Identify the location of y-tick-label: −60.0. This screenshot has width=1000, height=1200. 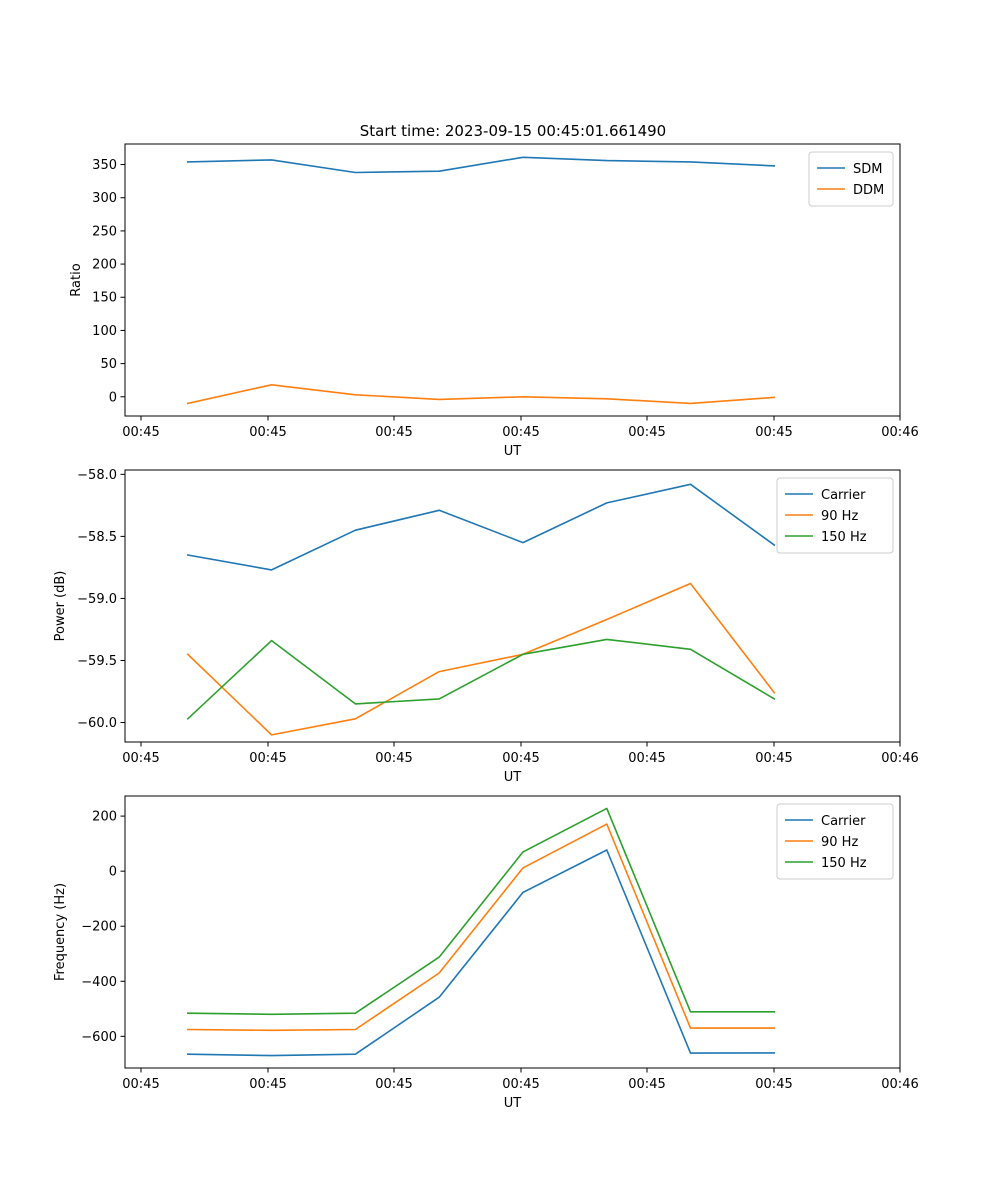
(97, 723).